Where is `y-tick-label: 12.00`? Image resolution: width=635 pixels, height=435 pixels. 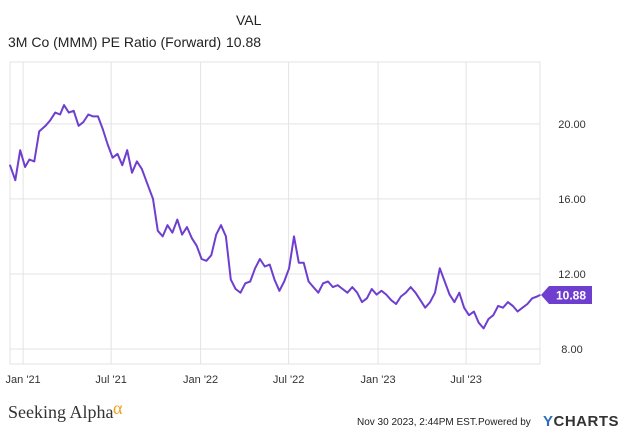
y-tick-label: 12.00 is located at coordinates (572, 275).